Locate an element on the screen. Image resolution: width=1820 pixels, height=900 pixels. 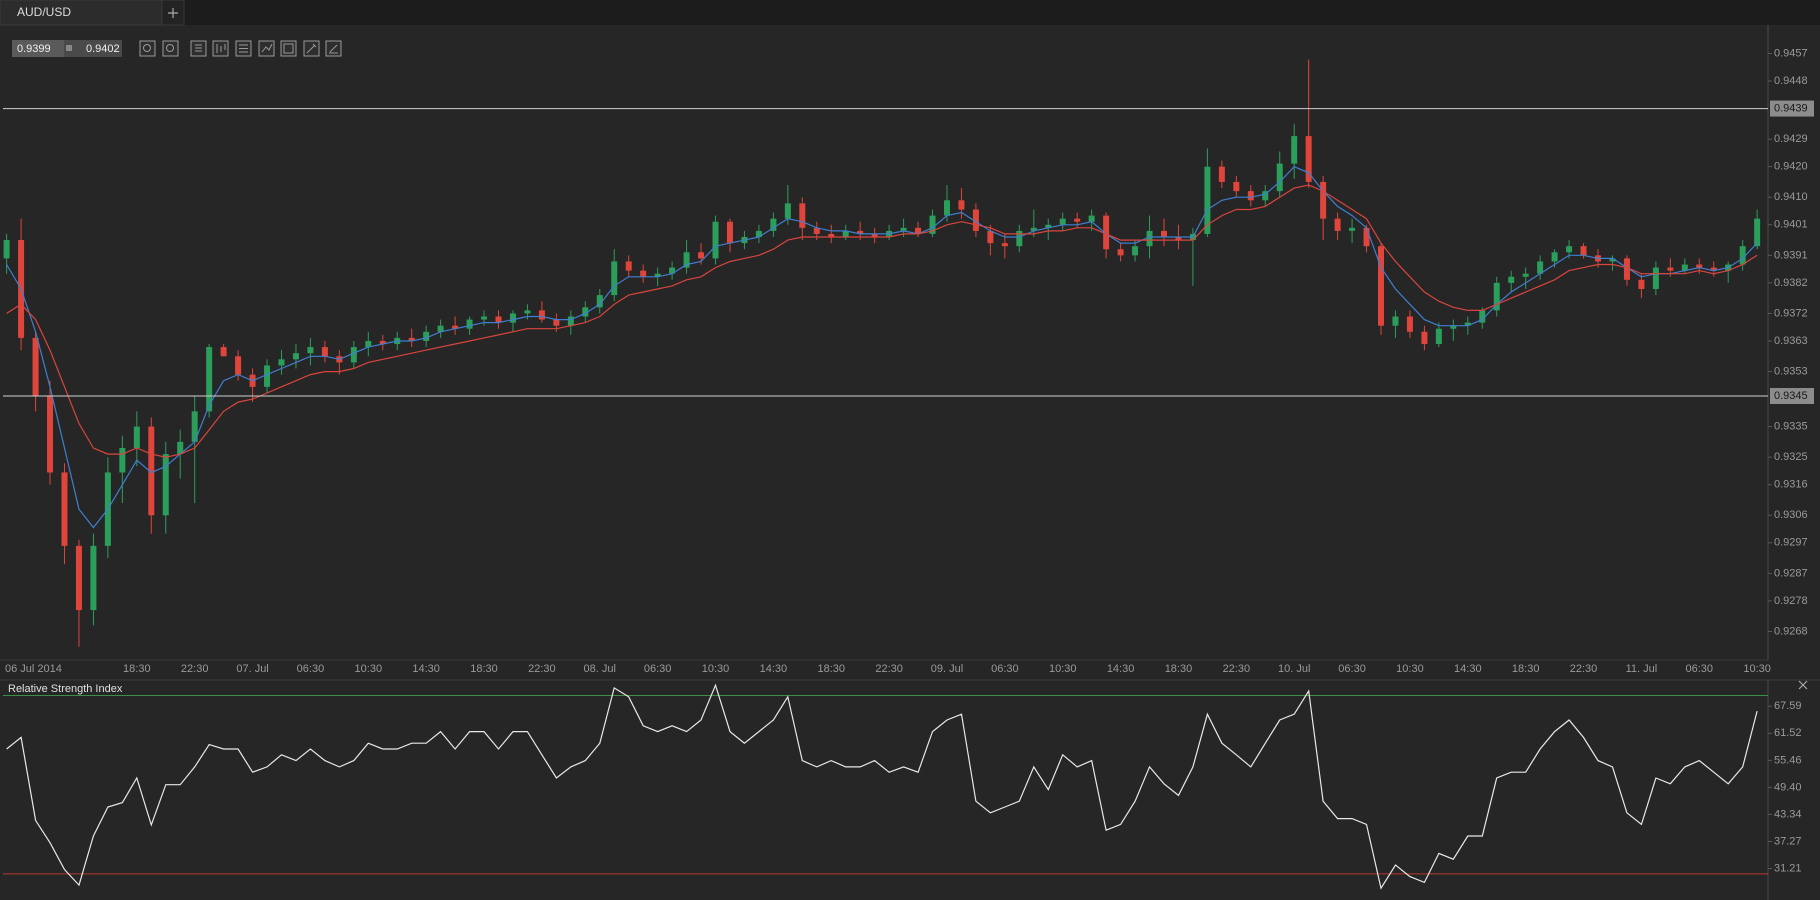
candles-icon is located at coordinates (221, 48).